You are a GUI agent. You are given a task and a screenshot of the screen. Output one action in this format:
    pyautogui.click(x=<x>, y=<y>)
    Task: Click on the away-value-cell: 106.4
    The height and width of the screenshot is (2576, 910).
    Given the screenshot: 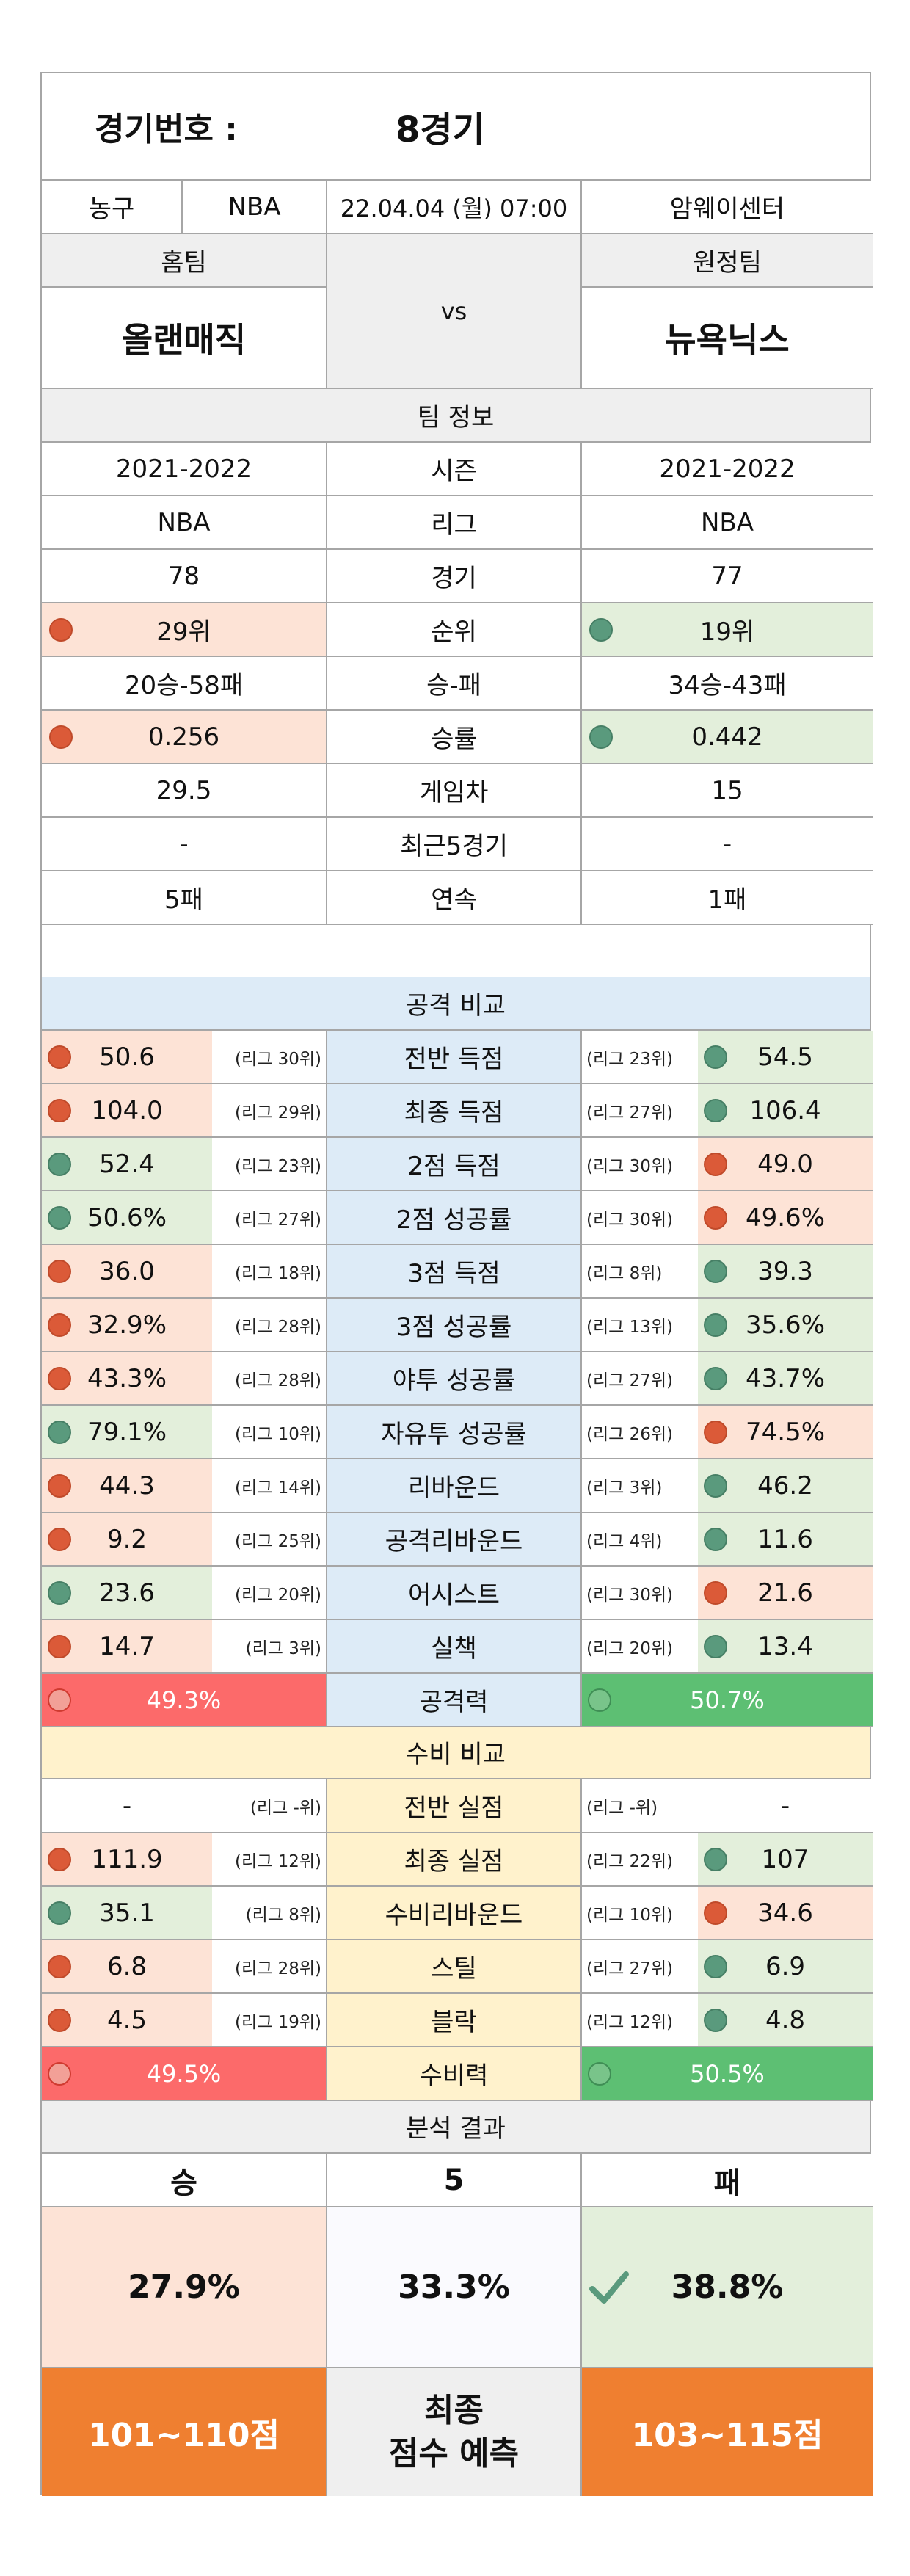 What is the action you would take?
    pyautogui.click(x=786, y=1111)
    